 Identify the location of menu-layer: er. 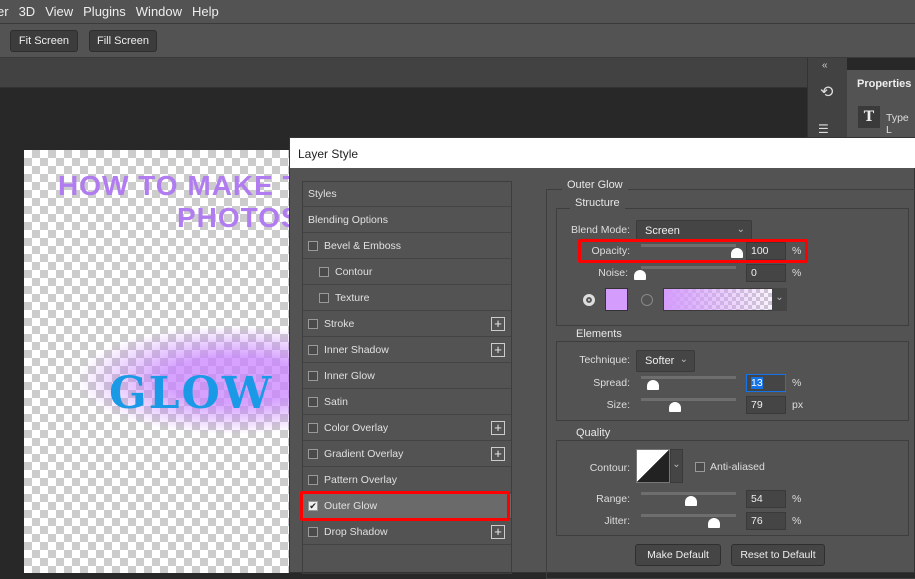
(4, 11).